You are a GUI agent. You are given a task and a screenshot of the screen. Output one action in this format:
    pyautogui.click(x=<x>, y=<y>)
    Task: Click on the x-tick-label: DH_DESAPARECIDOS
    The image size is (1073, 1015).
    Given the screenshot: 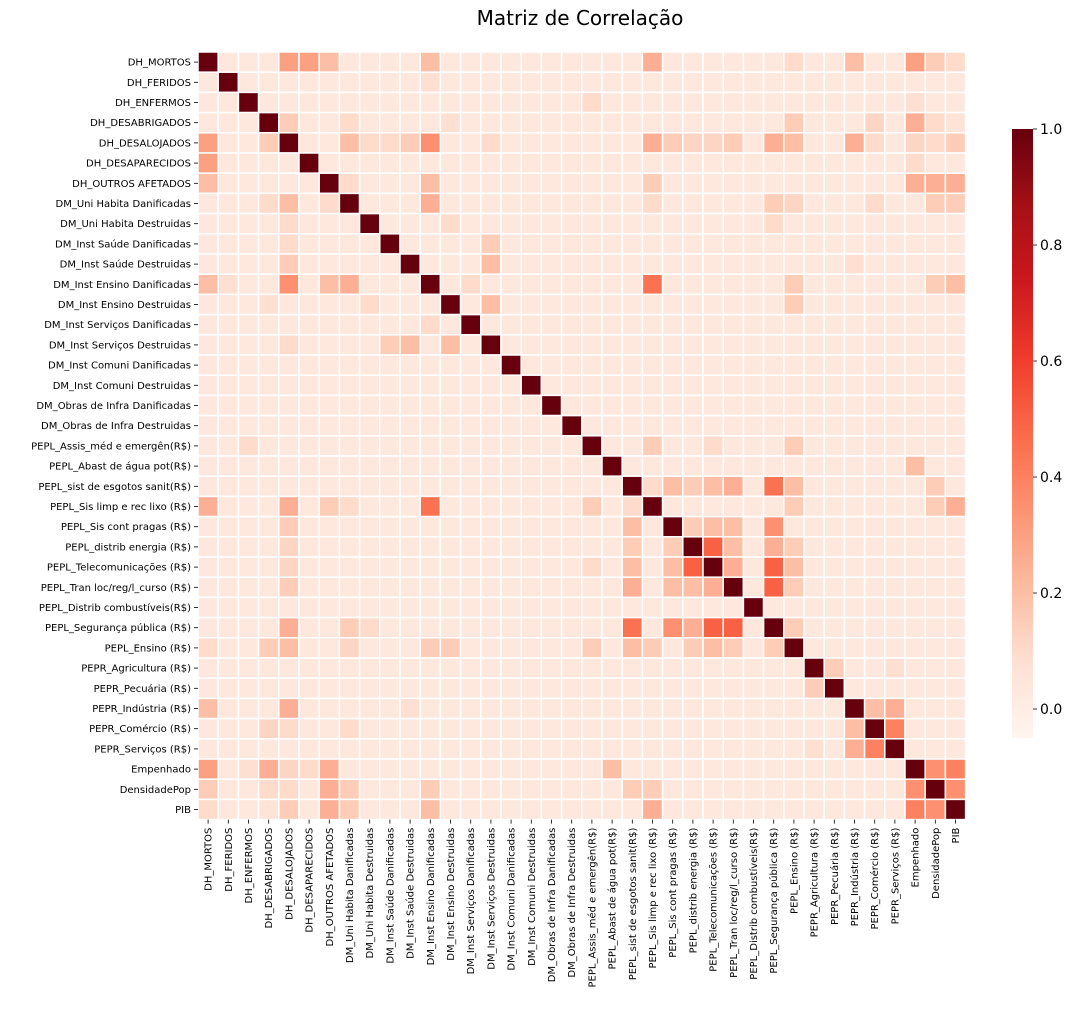 What is the action you would take?
    pyautogui.click(x=310, y=880)
    